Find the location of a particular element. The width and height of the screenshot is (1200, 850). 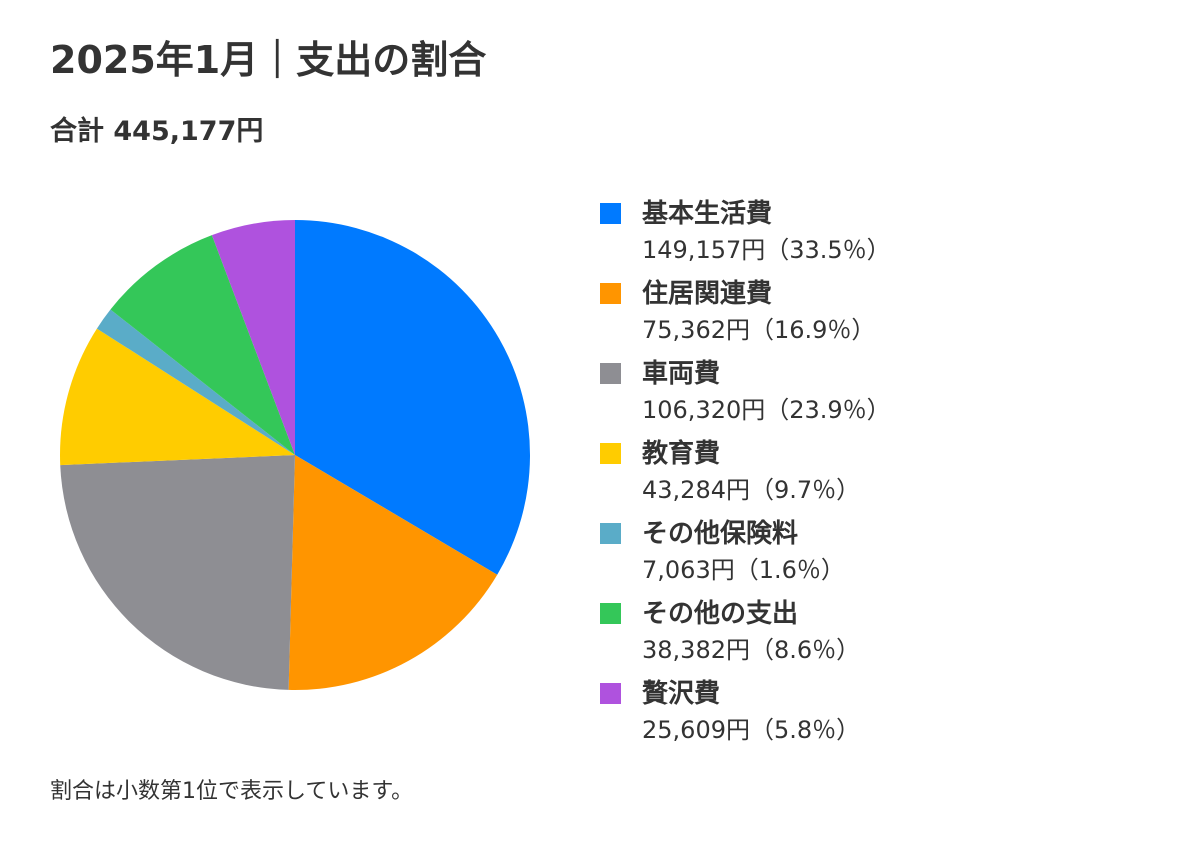

legend-item: 車両費 106,320円（23.9％） is located at coordinates (888, 396).